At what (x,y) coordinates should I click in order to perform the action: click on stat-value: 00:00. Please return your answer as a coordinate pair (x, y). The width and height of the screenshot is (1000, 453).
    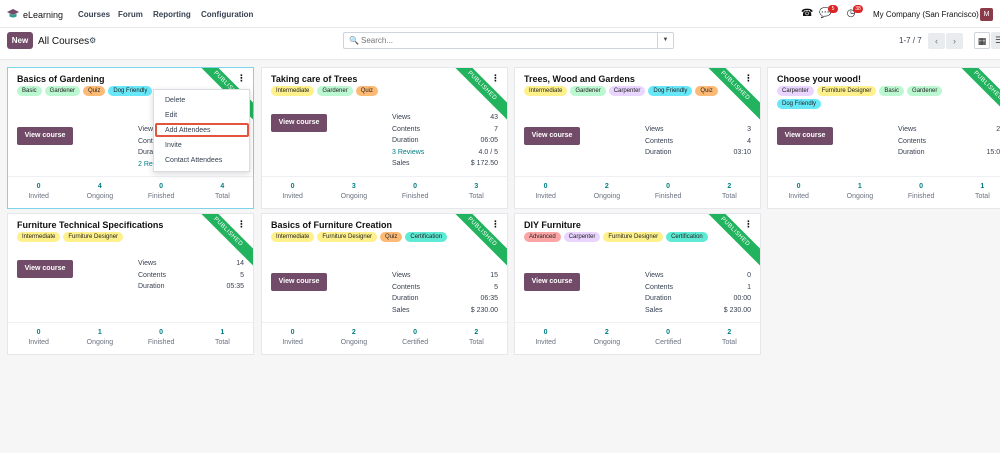
    Looking at the image, I should click on (742, 298).